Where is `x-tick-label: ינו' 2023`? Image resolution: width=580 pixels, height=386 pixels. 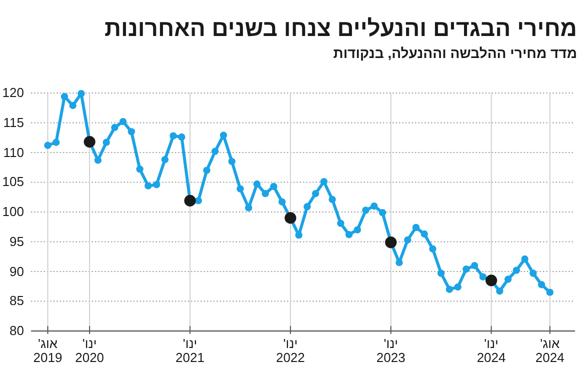
x-tick-label: ינו' 2023 is located at coordinates (390, 350).